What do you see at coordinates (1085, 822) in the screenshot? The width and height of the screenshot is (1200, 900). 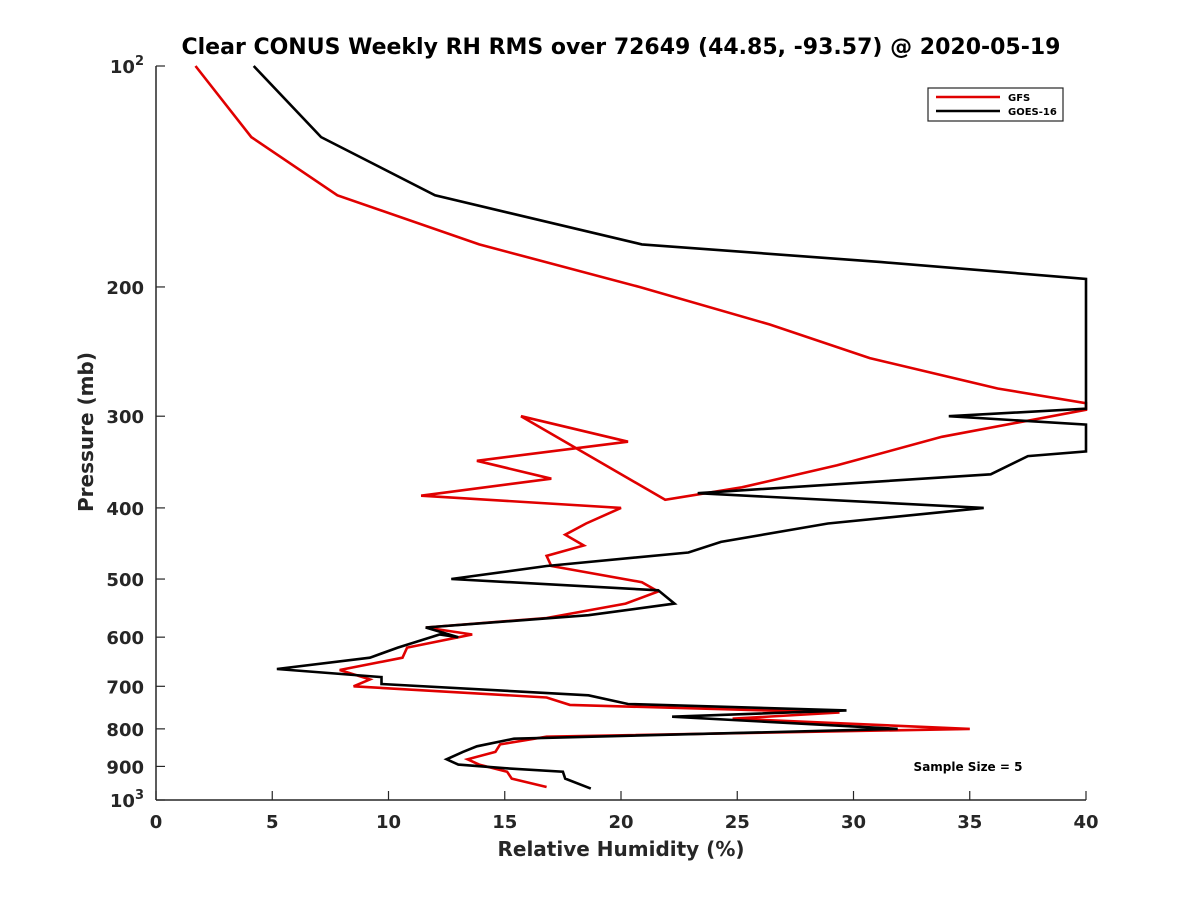 I see `x-tick-label: 40` at bounding box center [1085, 822].